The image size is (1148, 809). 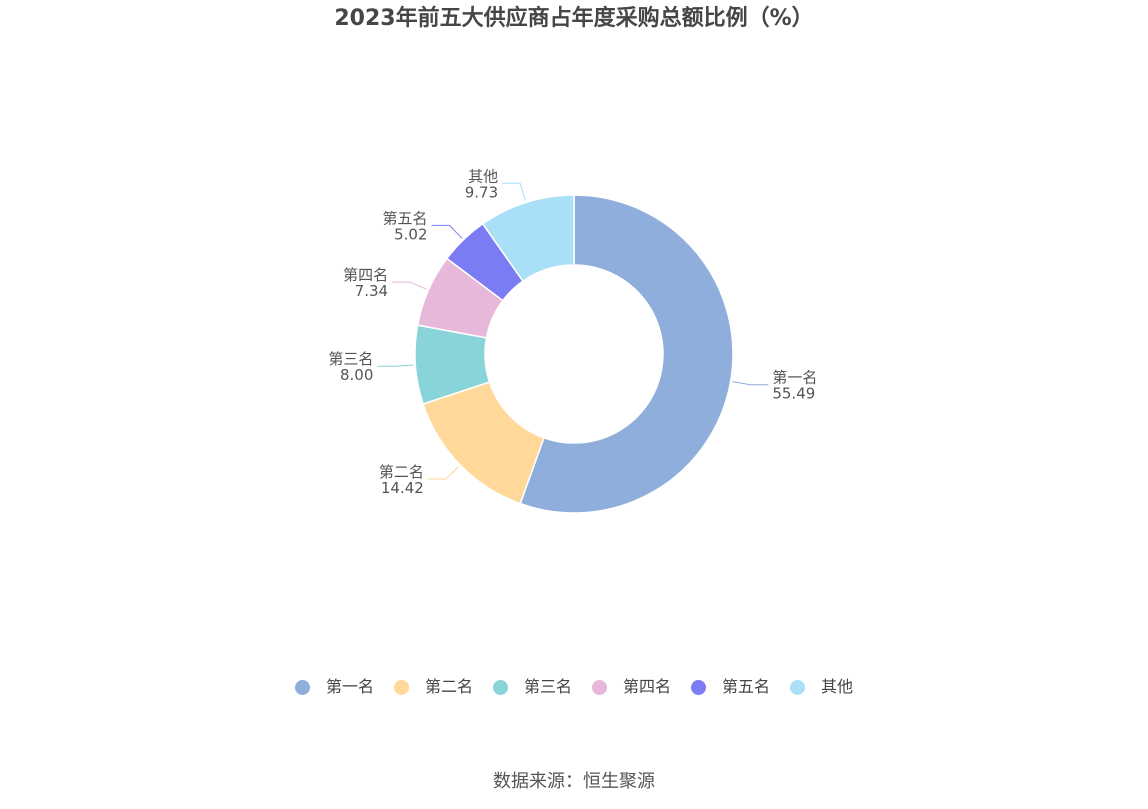 I want to click on legend-item-6: 其他, so click(x=821, y=687).